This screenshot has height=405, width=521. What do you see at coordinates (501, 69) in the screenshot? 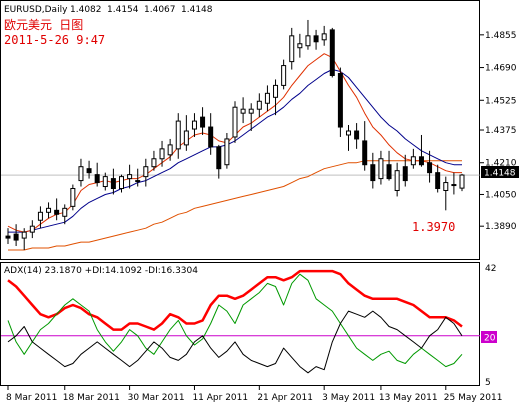
I see `price-tick-label: 1.4690` at bounding box center [501, 69].